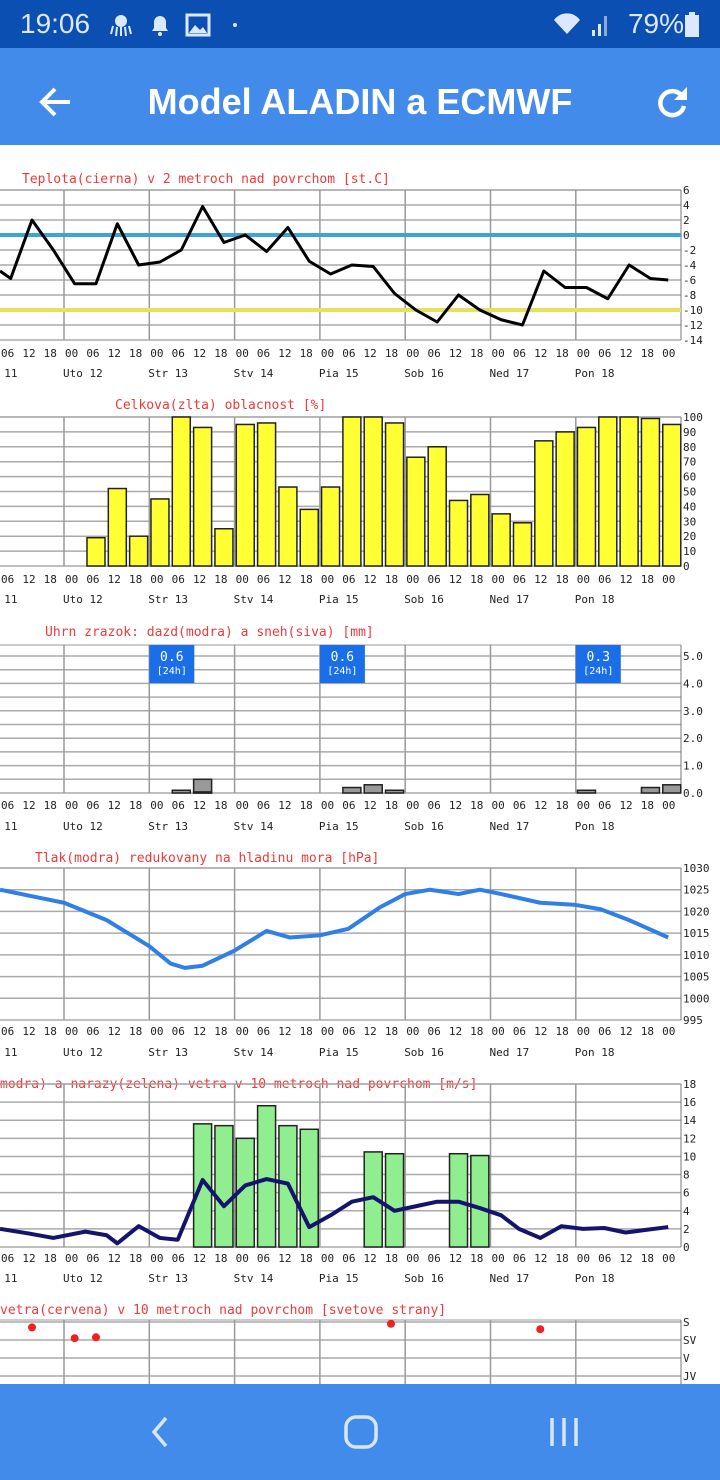 Image resolution: width=720 pixels, height=1480 pixels. I want to click on y-tick-label: 1005, so click(696, 977).